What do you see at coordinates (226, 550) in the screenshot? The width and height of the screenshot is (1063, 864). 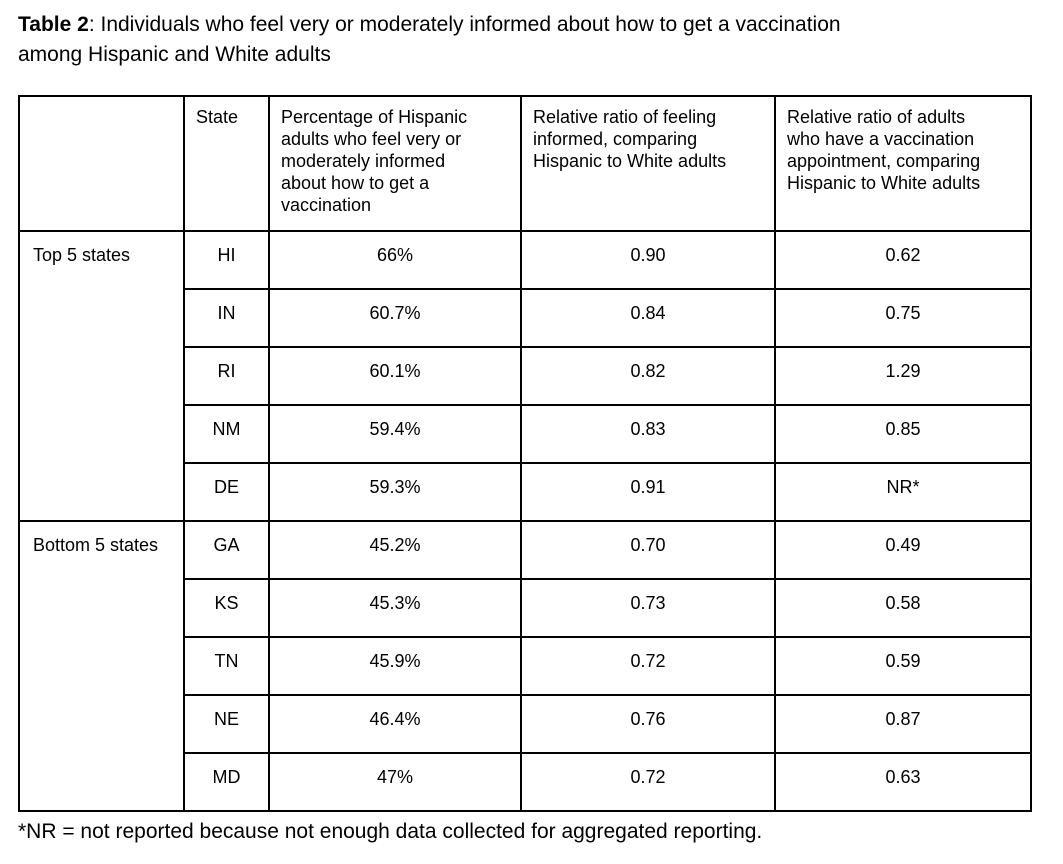 I see `state-cell: GA` at bounding box center [226, 550].